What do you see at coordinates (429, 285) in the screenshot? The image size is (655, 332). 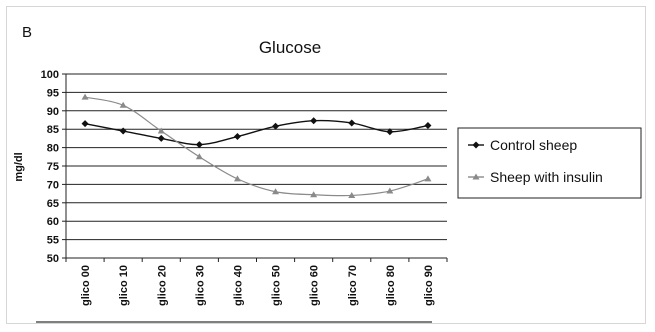 I see `x-tick-label: glico 90` at bounding box center [429, 285].